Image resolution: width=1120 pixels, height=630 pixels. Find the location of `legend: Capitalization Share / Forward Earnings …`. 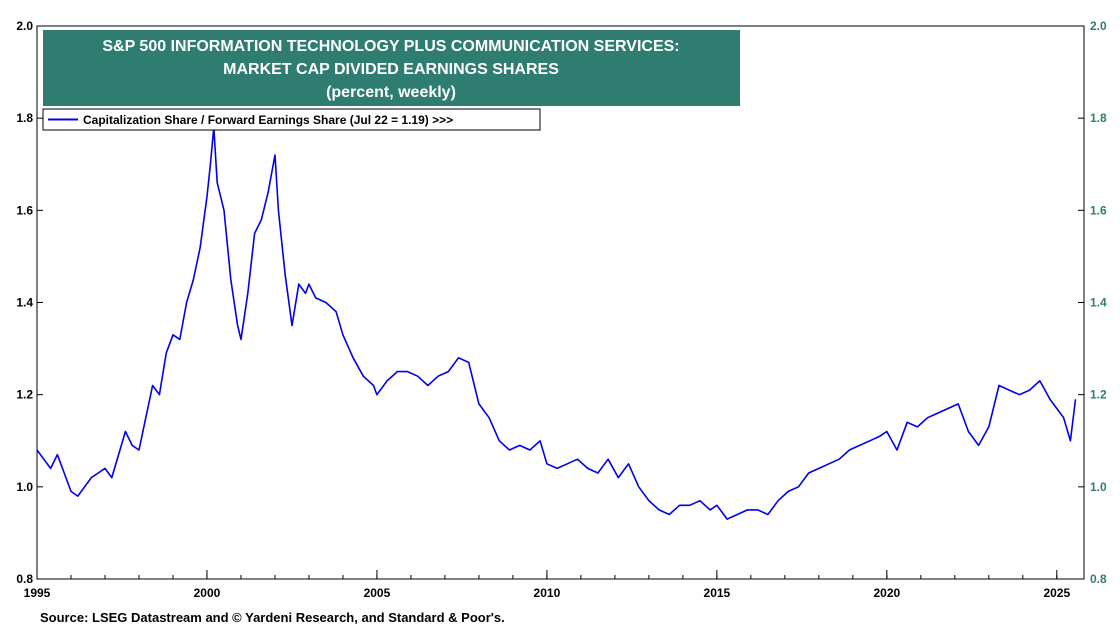

legend: Capitalization Share / Forward Earnings … is located at coordinates (291, 119).